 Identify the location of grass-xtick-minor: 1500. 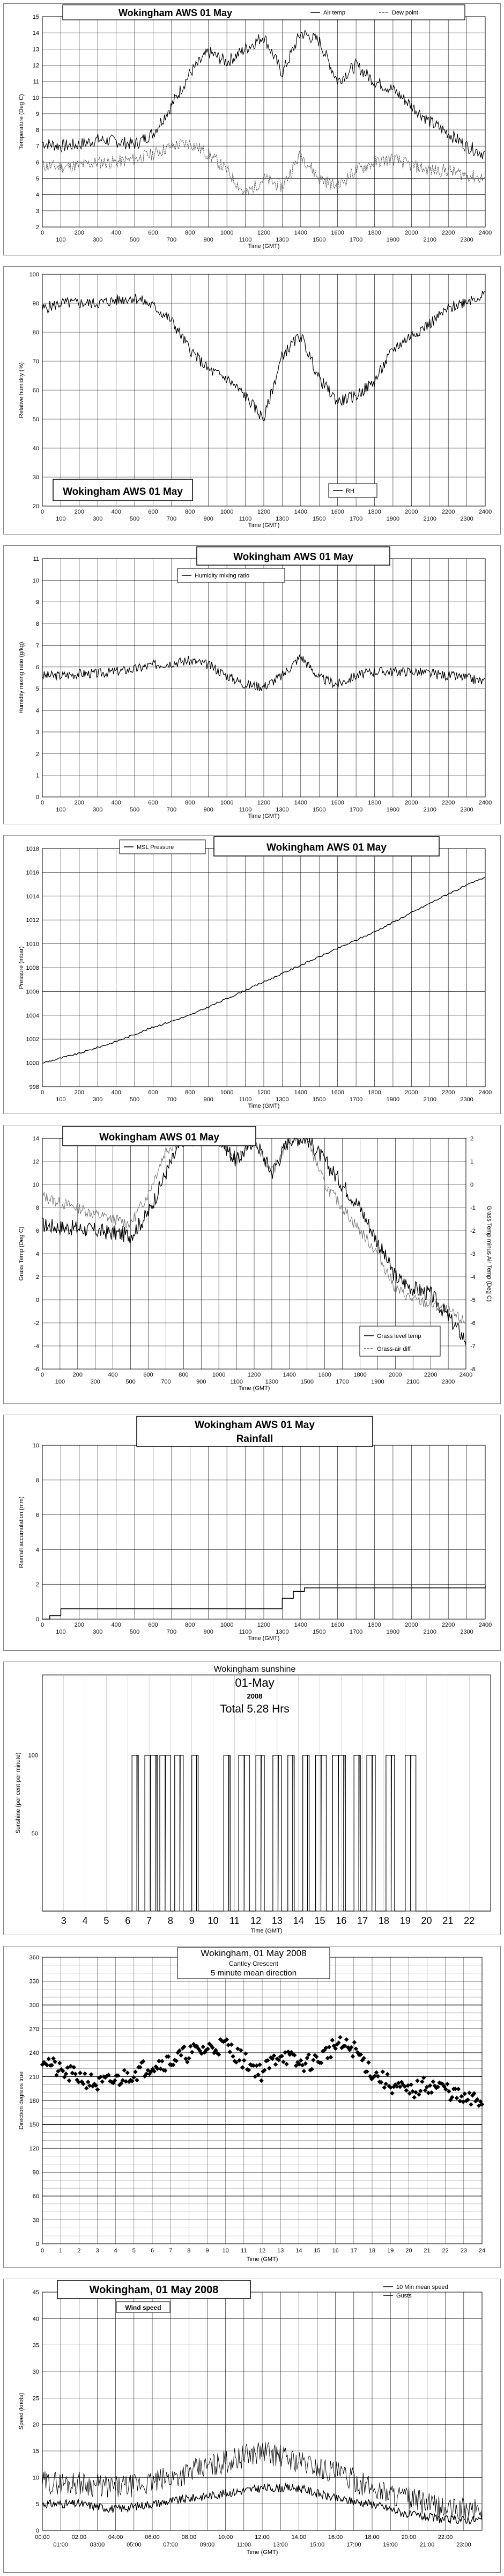
(307, 1382).